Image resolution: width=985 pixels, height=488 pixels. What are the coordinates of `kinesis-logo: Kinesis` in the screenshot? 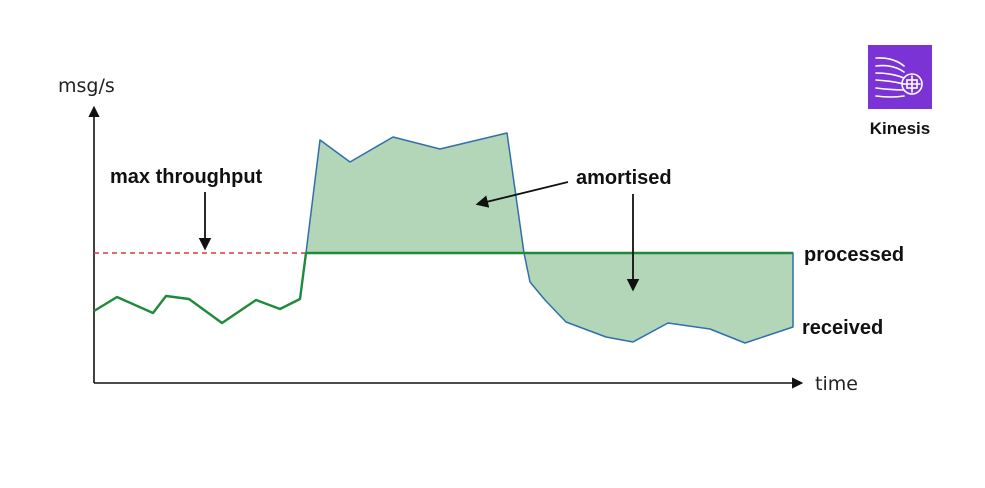 It's located at (900, 91).